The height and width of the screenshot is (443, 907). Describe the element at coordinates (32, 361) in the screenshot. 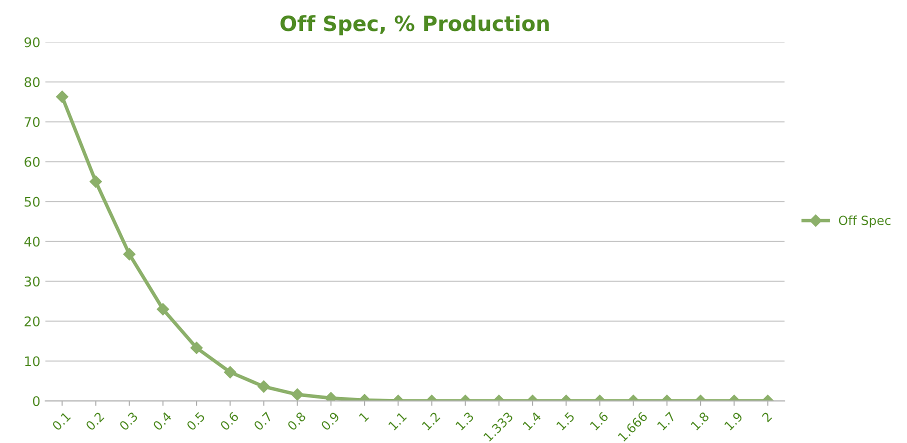

I see `y-tick-label: 10` at that location.